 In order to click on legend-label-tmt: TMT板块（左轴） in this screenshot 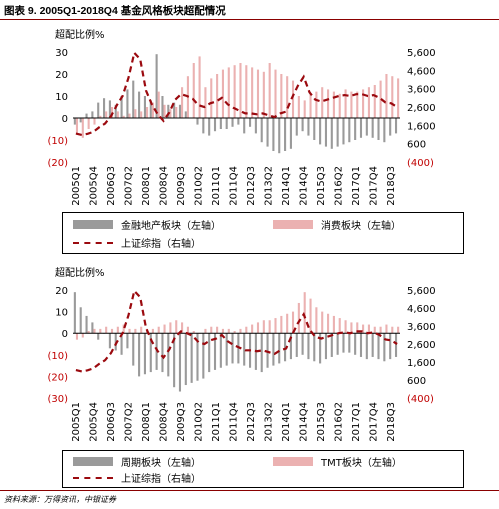, I will do `click(361, 463)`.